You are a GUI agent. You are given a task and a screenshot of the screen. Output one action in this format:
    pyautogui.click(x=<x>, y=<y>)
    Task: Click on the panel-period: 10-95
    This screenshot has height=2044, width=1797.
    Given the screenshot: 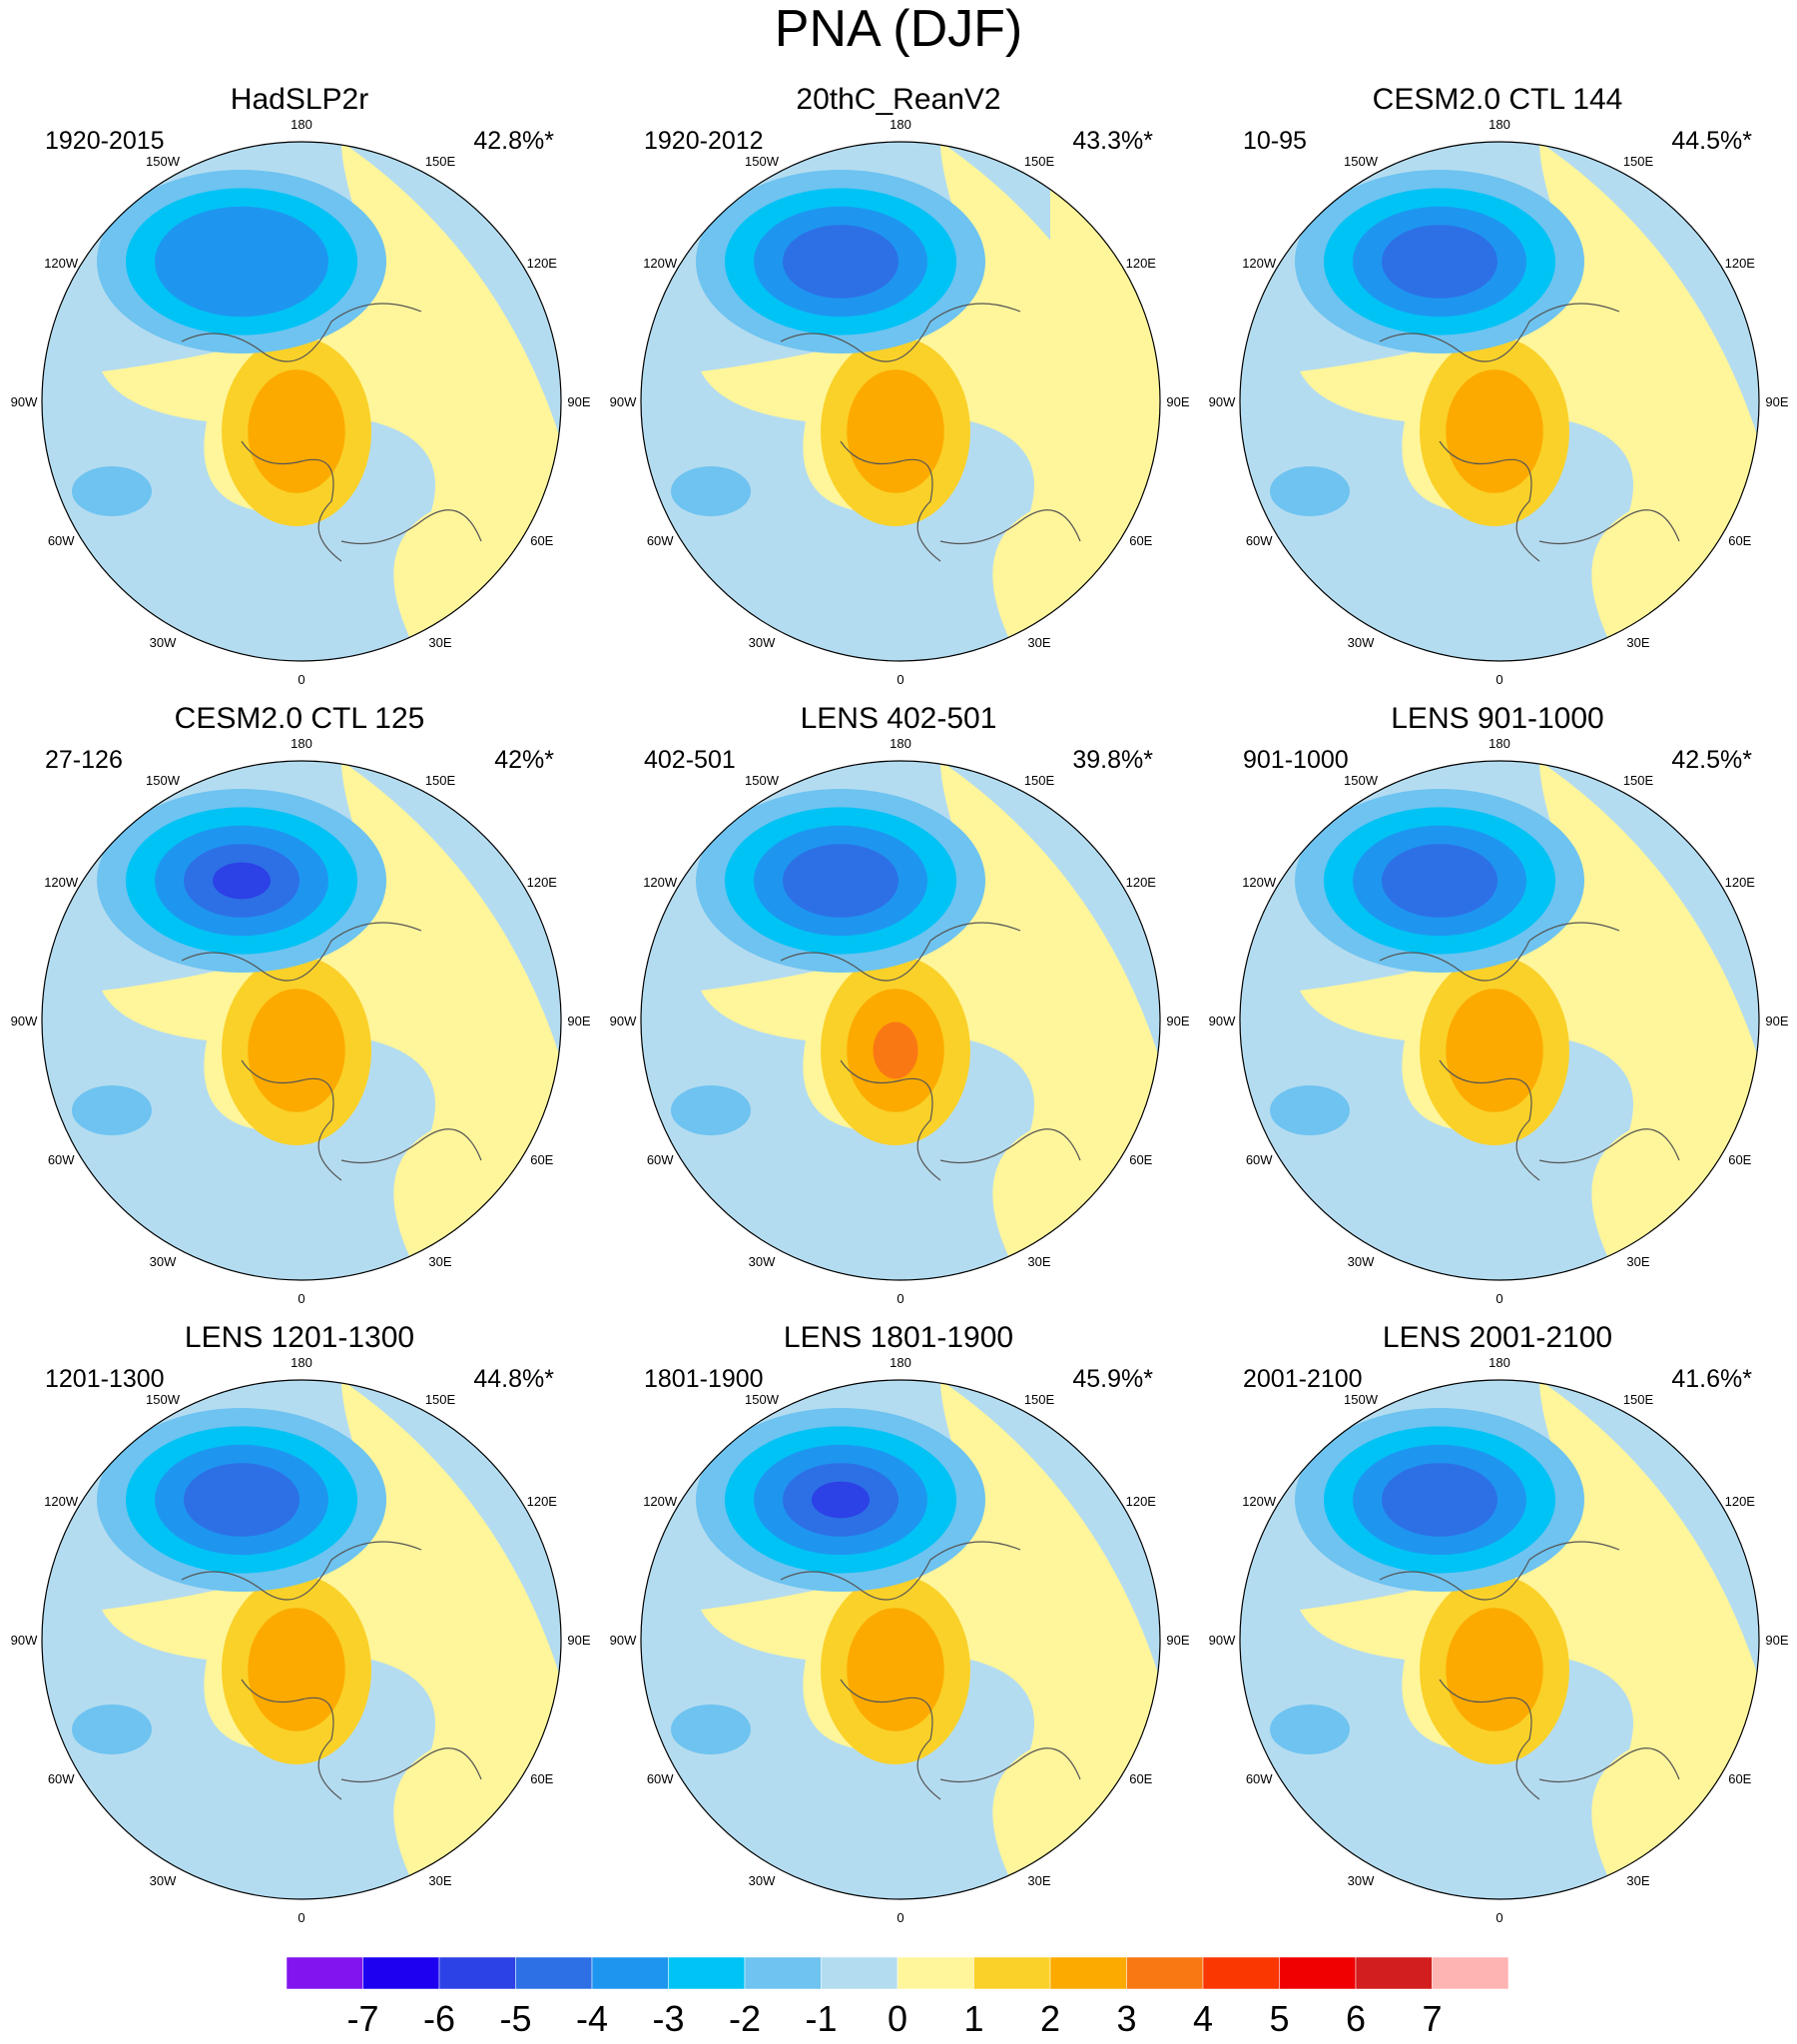 What is the action you would take?
    pyautogui.click(x=1275, y=141)
    